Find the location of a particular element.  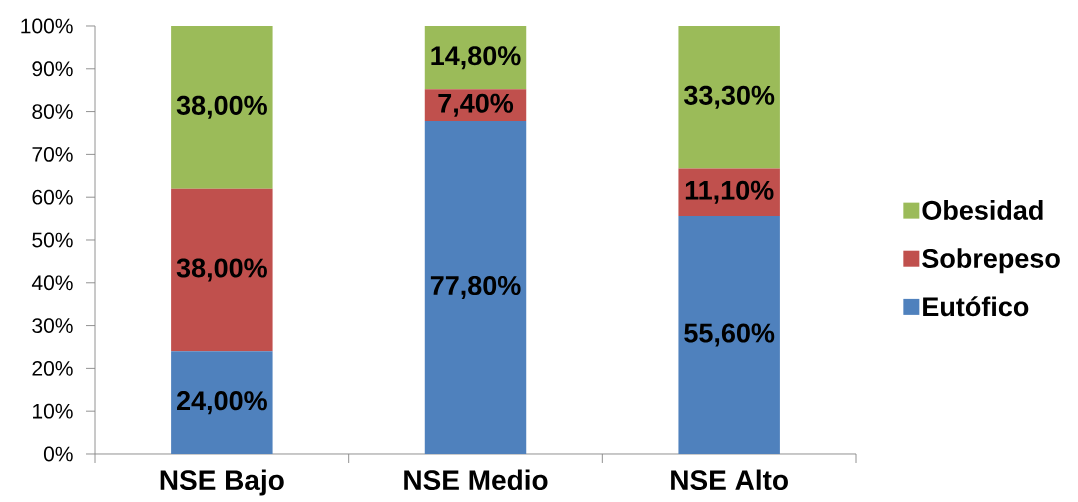

x-tick-label: NSE Medio is located at coordinates (476, 480).